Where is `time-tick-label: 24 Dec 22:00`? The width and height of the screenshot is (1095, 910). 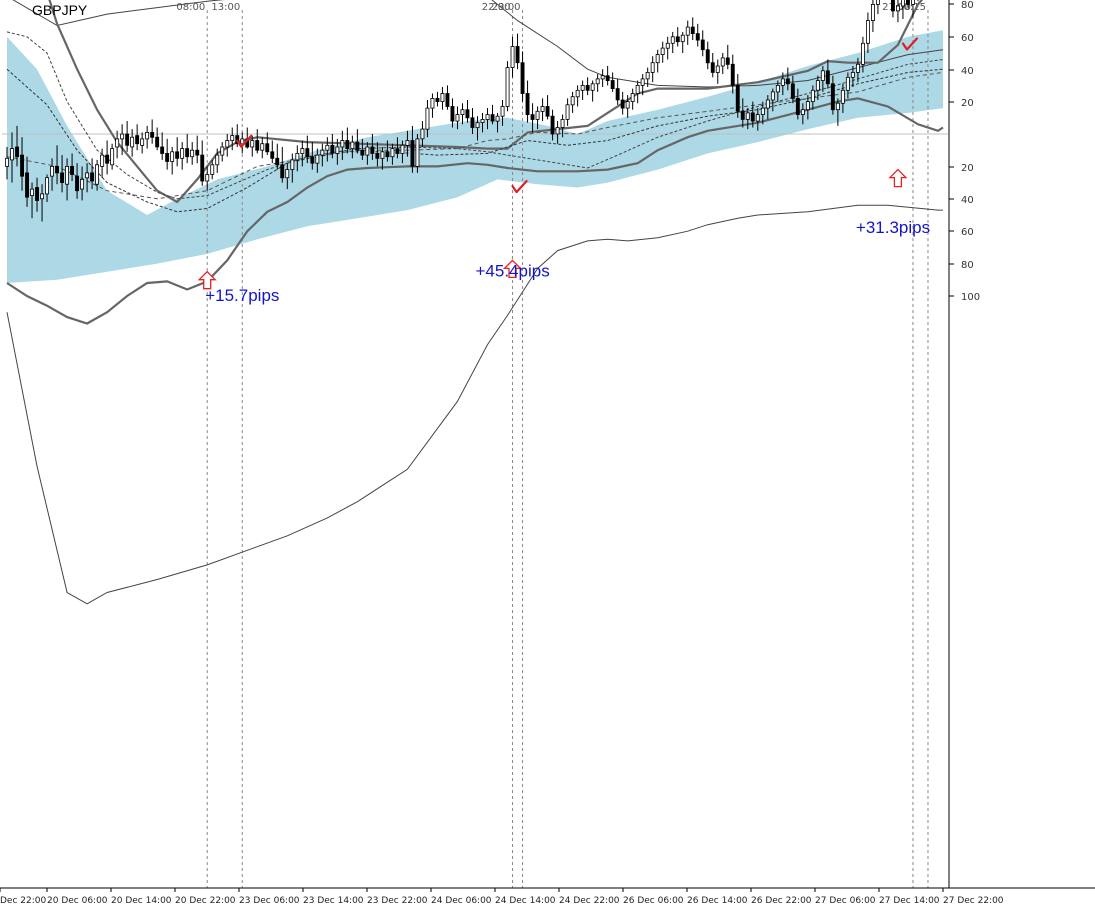
time-tick-label: 24 Dec 22:00 is located at coordinates (589, 901).